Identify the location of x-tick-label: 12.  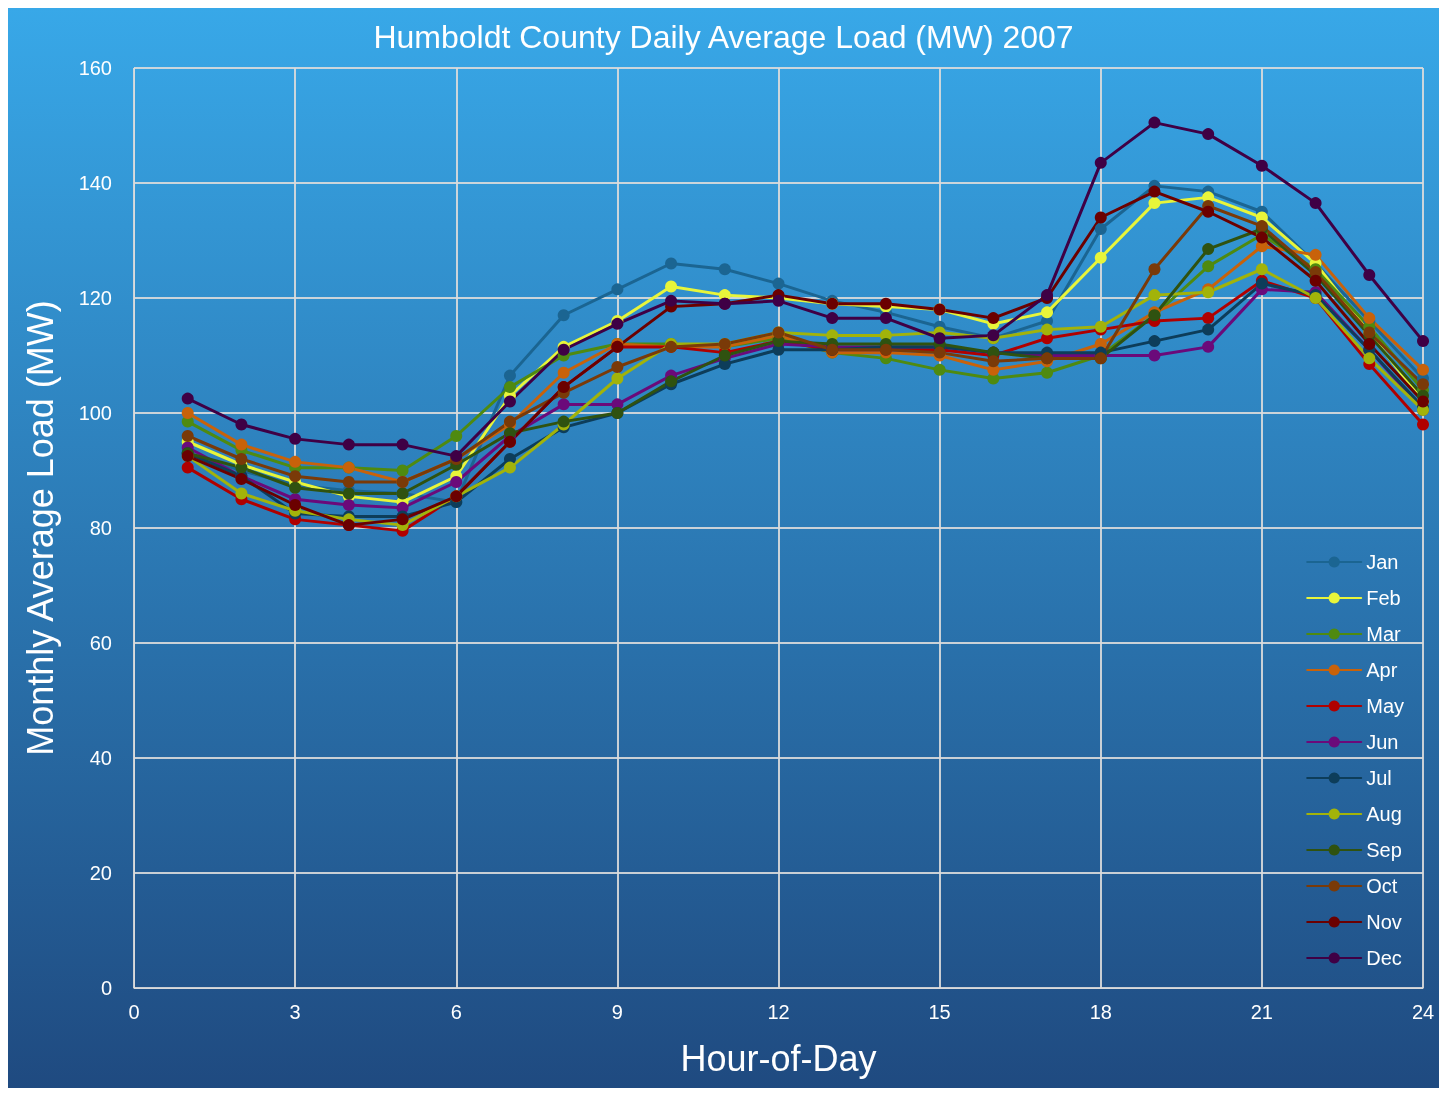
(778, 1012).